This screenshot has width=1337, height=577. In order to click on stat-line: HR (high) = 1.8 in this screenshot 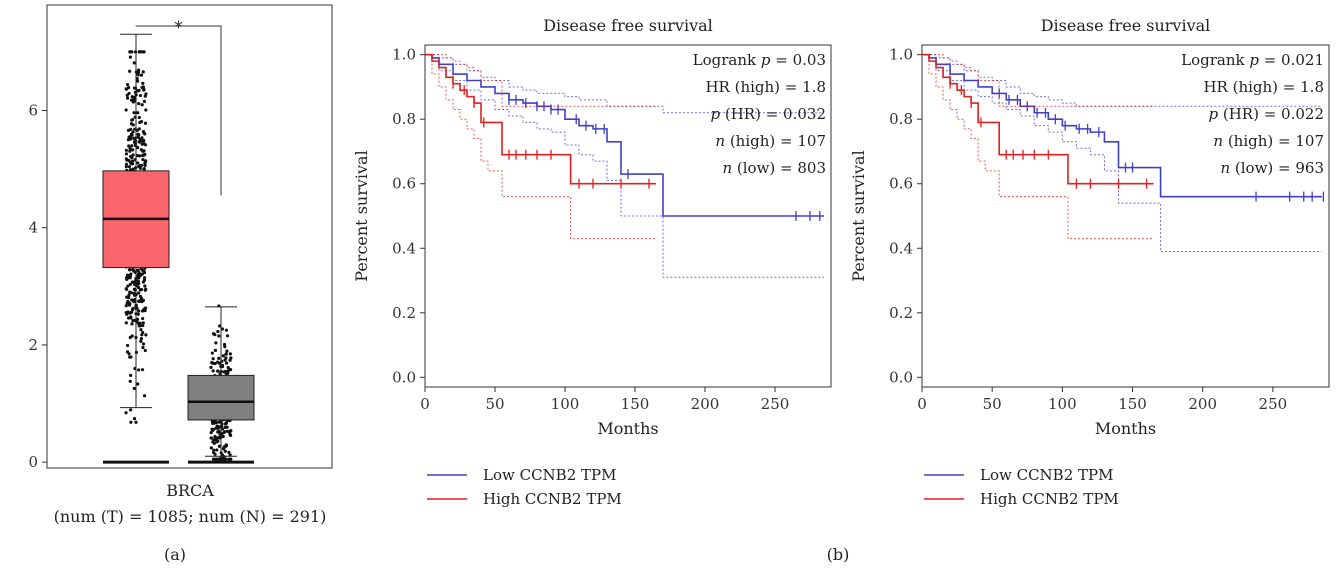, I will do `click(765, 87)`.